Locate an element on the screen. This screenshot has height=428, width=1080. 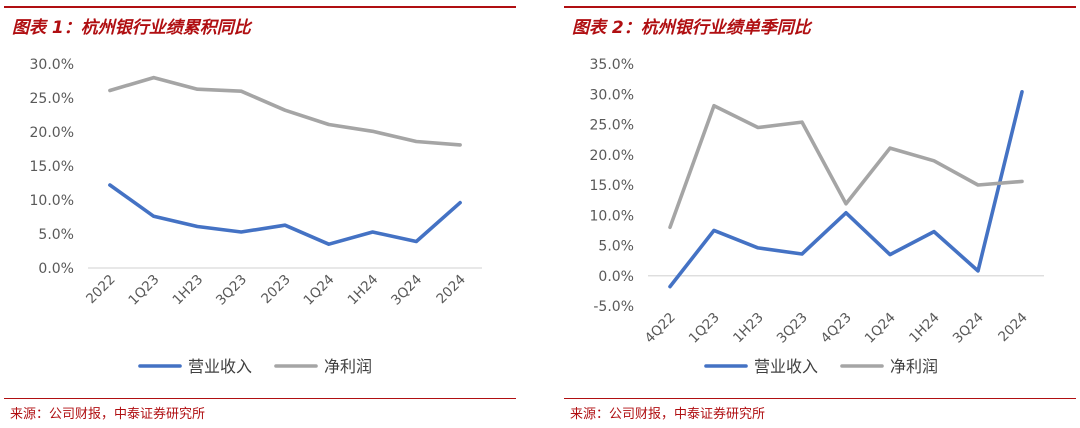
x-tick-label: 4Q22 is located at coordinates (660, 328).